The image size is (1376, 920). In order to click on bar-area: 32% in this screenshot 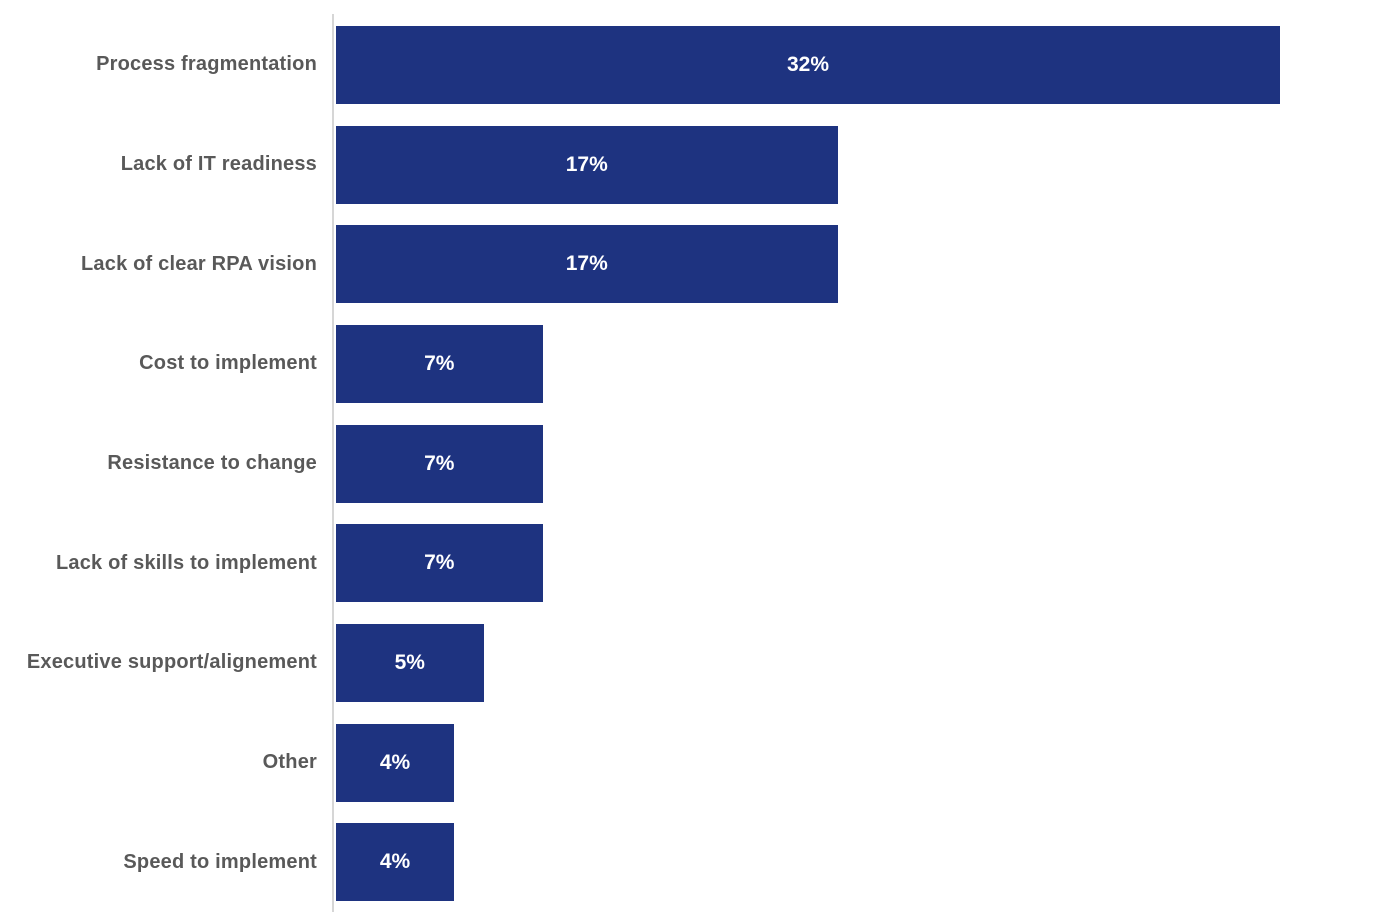, I will do `click(856, 64)`.